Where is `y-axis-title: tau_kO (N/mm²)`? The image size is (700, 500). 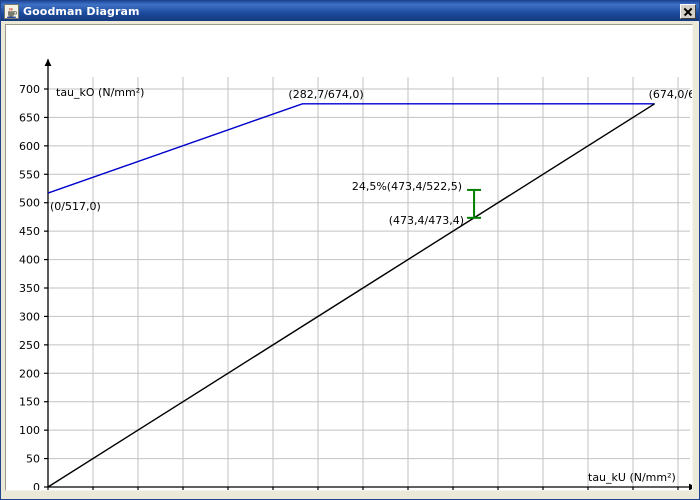 y-axis-title: tau_kO (N/mm²) is located at coordinates (100, 92).